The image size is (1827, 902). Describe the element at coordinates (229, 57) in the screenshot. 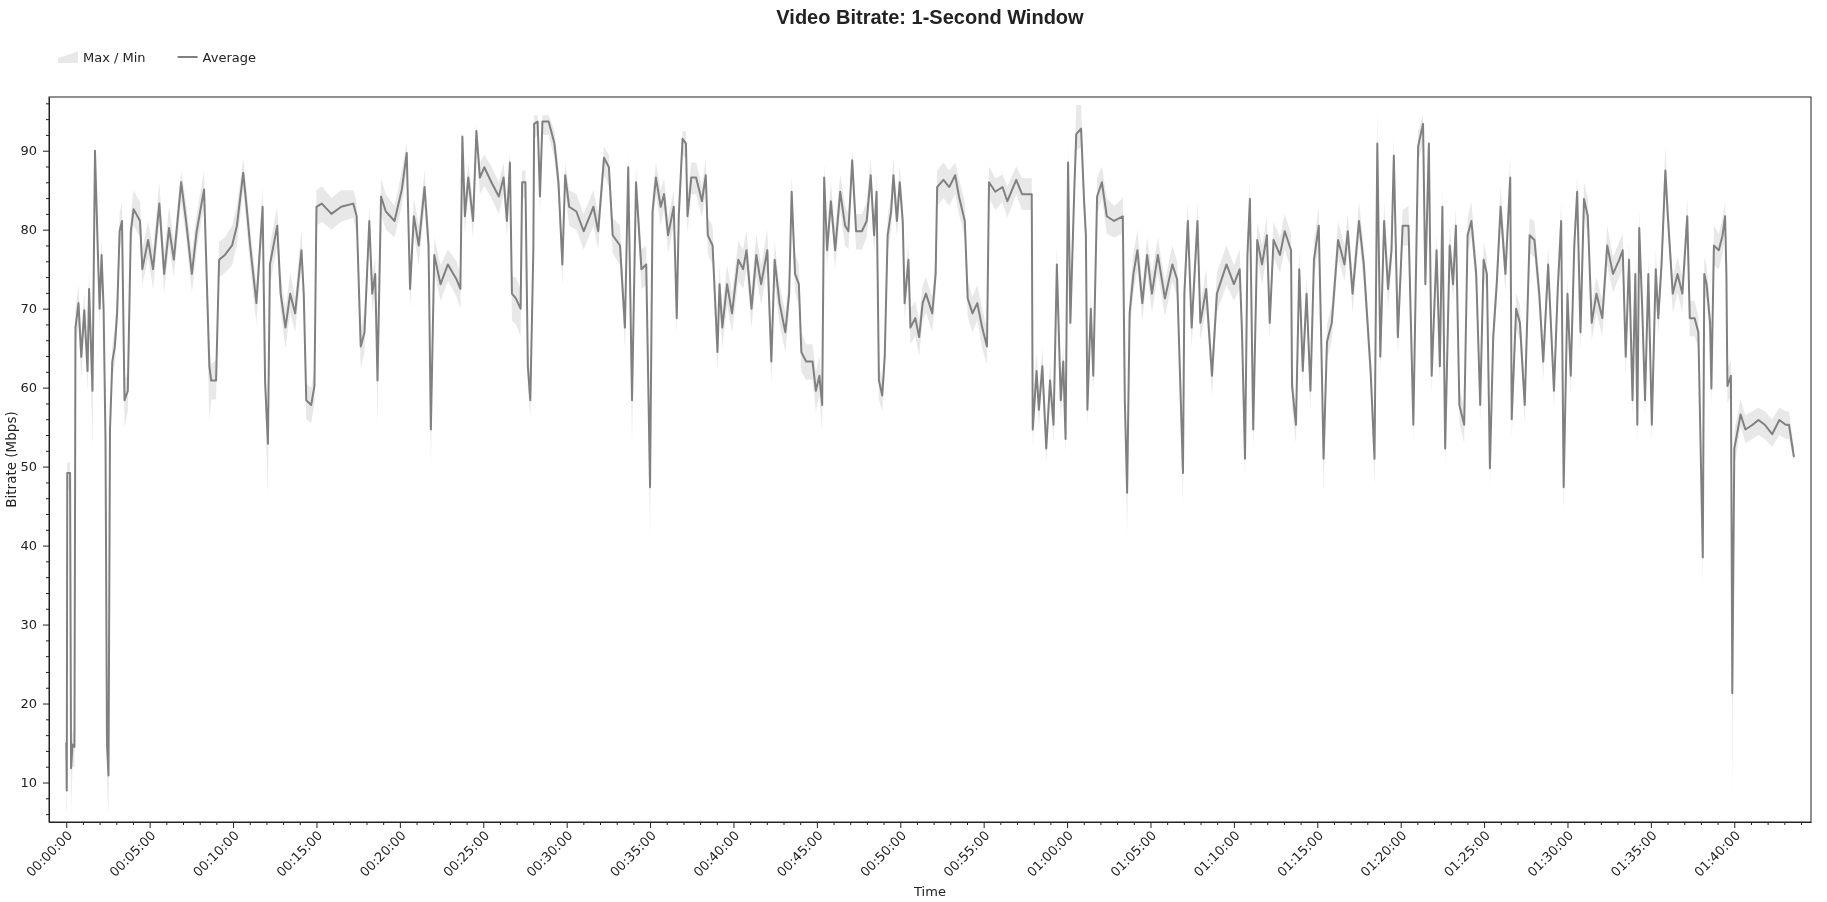

I see `legend-label: Average` at that location.